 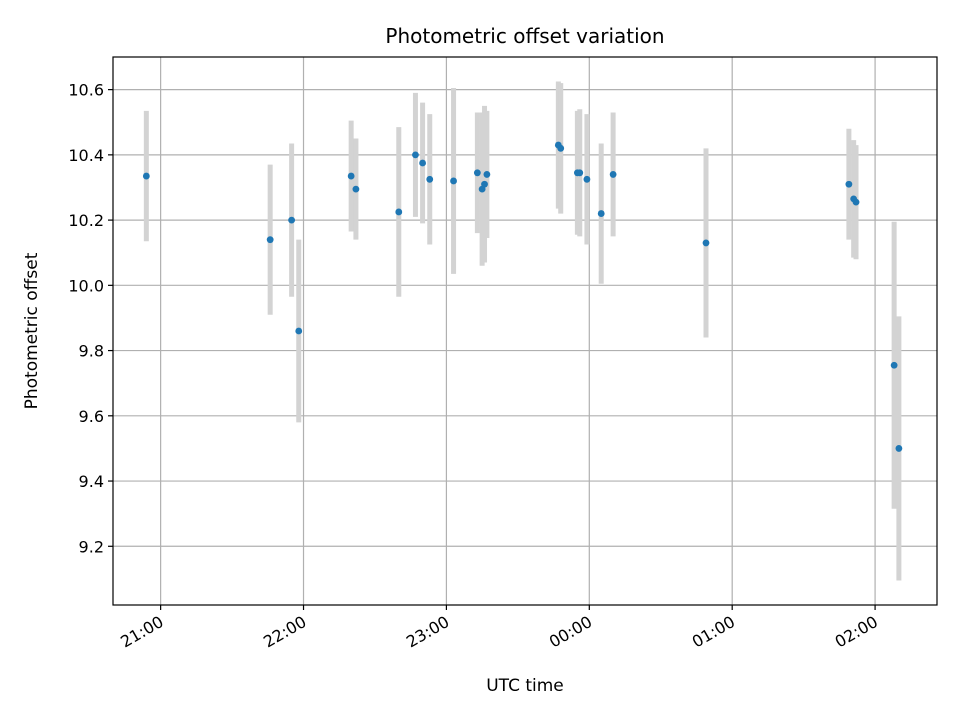 What do you see at coordinates (91, 546) in the screenshot?
I see `y-tick-label: 9.2` at bounding box center [91, 546].